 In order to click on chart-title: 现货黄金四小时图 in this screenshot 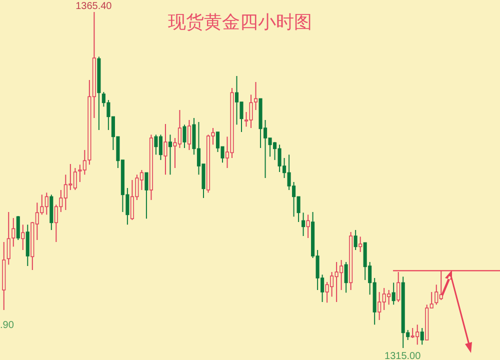, I will do `click(240, 22)`.